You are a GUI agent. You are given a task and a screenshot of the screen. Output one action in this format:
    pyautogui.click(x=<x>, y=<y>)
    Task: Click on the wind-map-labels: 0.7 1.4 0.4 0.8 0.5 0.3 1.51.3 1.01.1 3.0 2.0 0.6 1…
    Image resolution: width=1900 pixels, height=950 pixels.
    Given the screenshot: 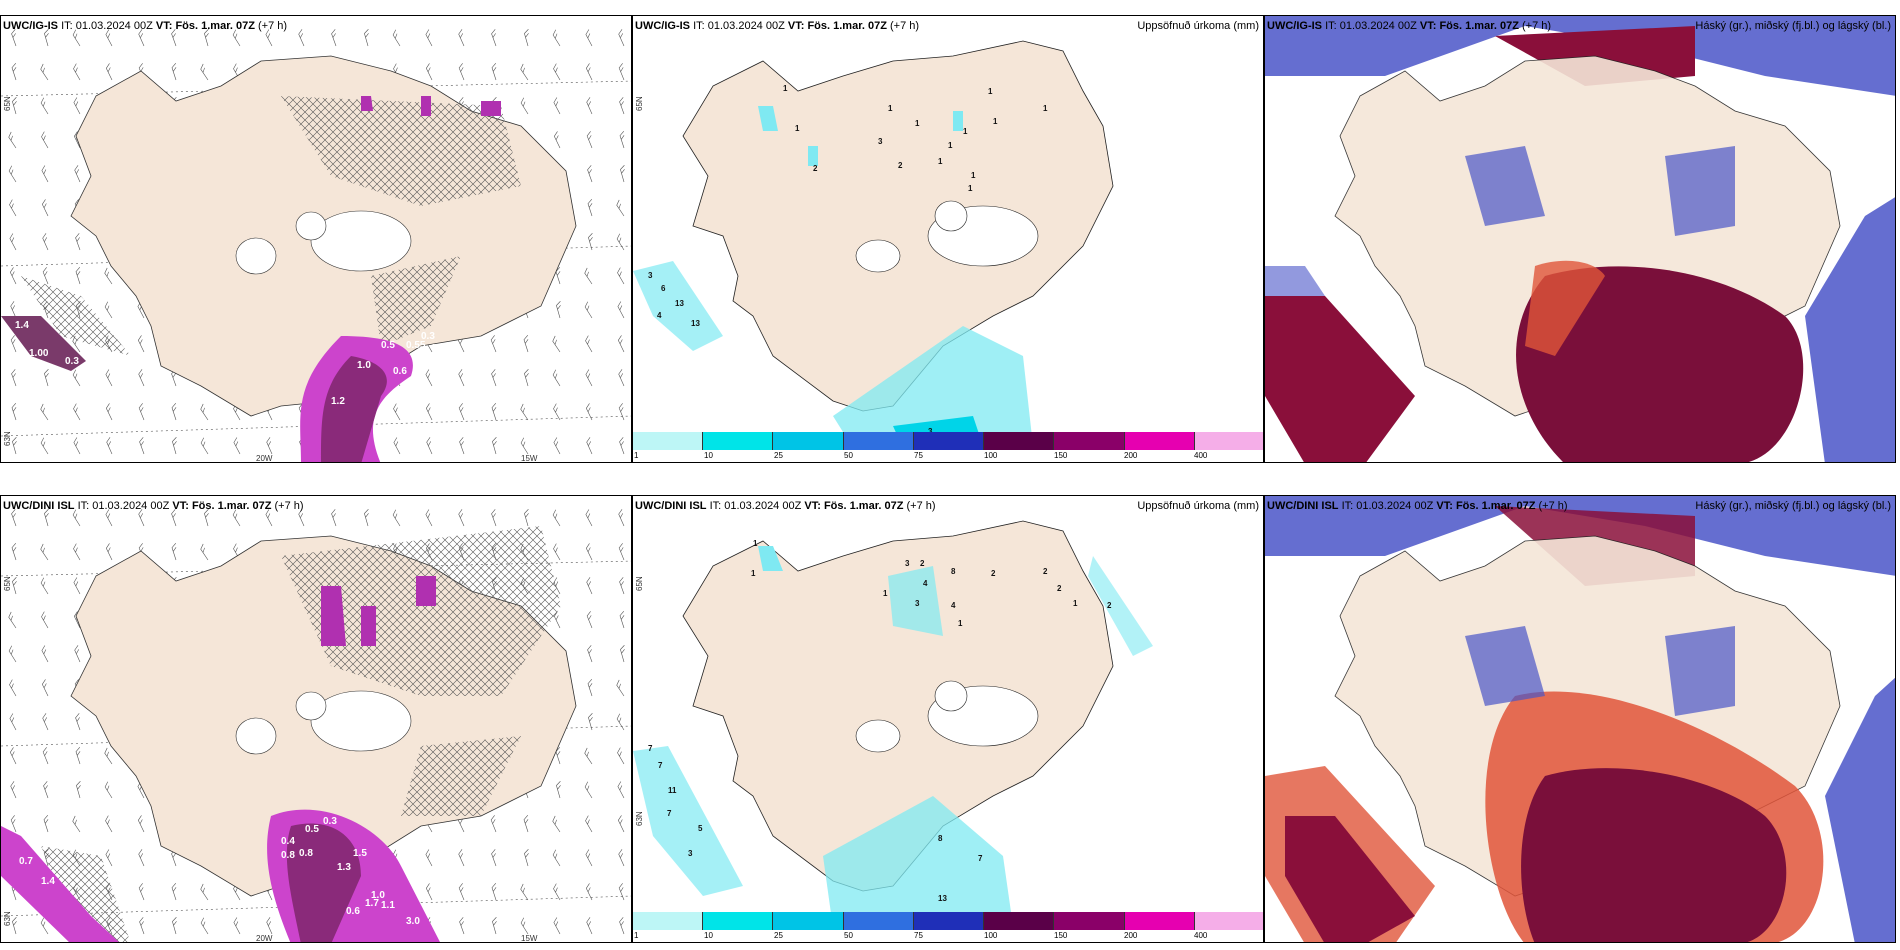 What is the action you would take?
    pyautogui.click(x=232, y=871)
    